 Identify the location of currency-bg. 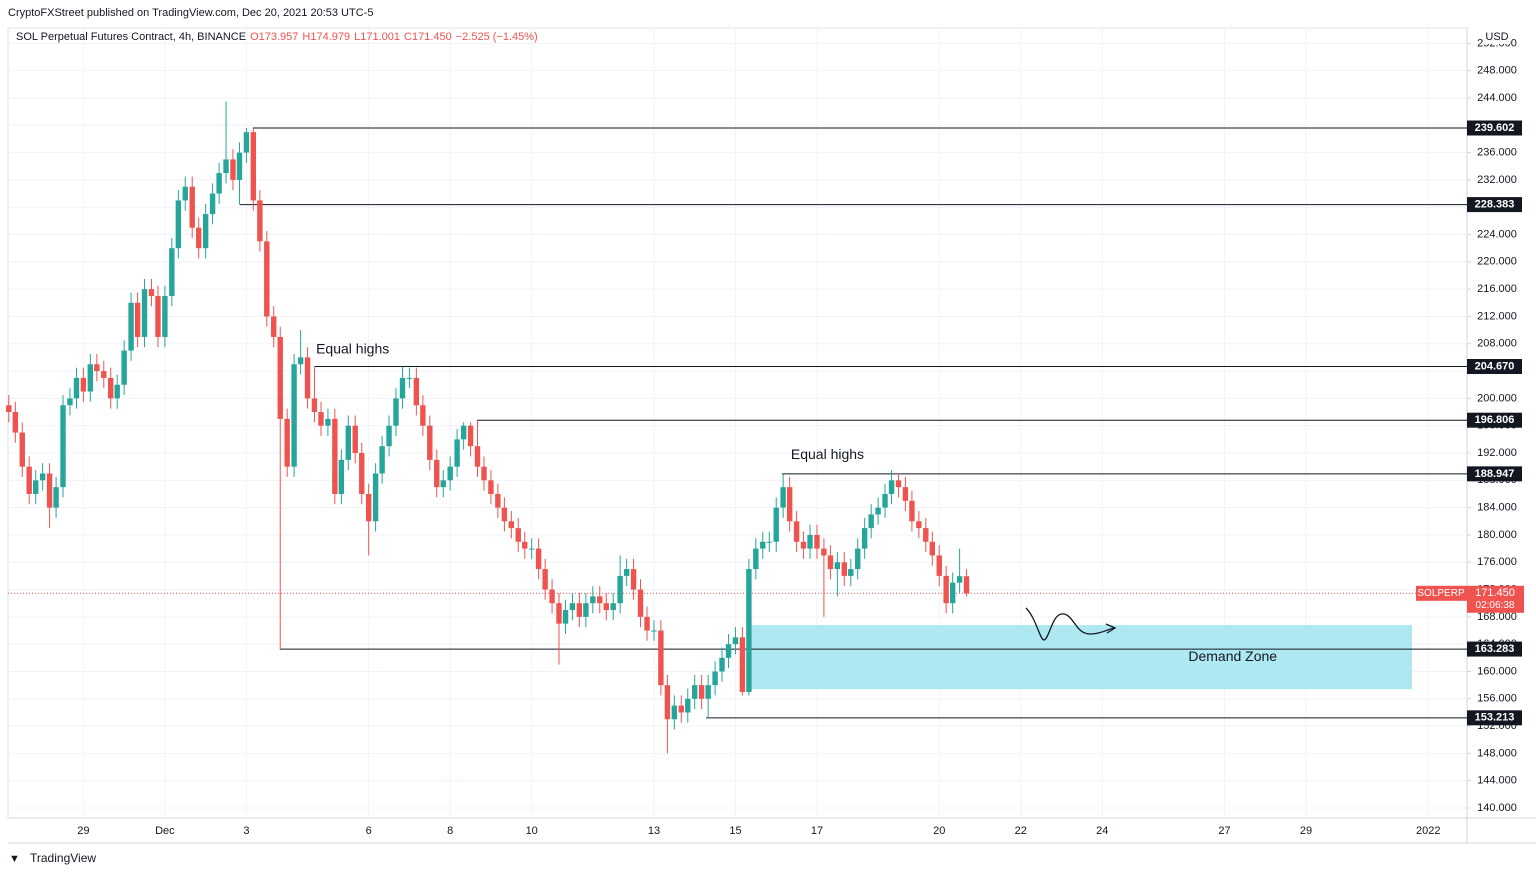
(1497, 37).